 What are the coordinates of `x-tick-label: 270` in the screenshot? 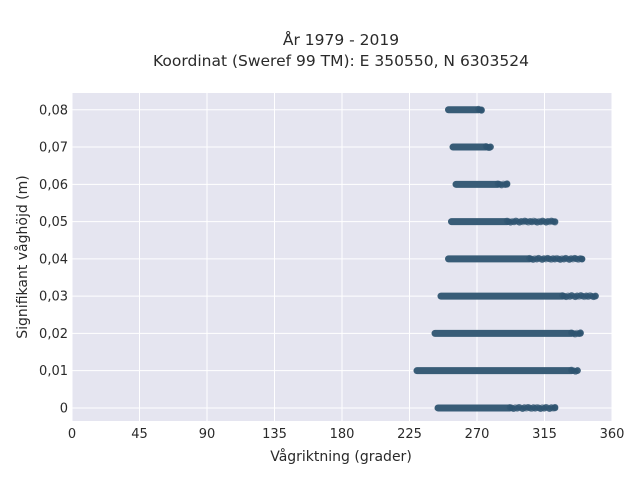 It's located at (477, 434).